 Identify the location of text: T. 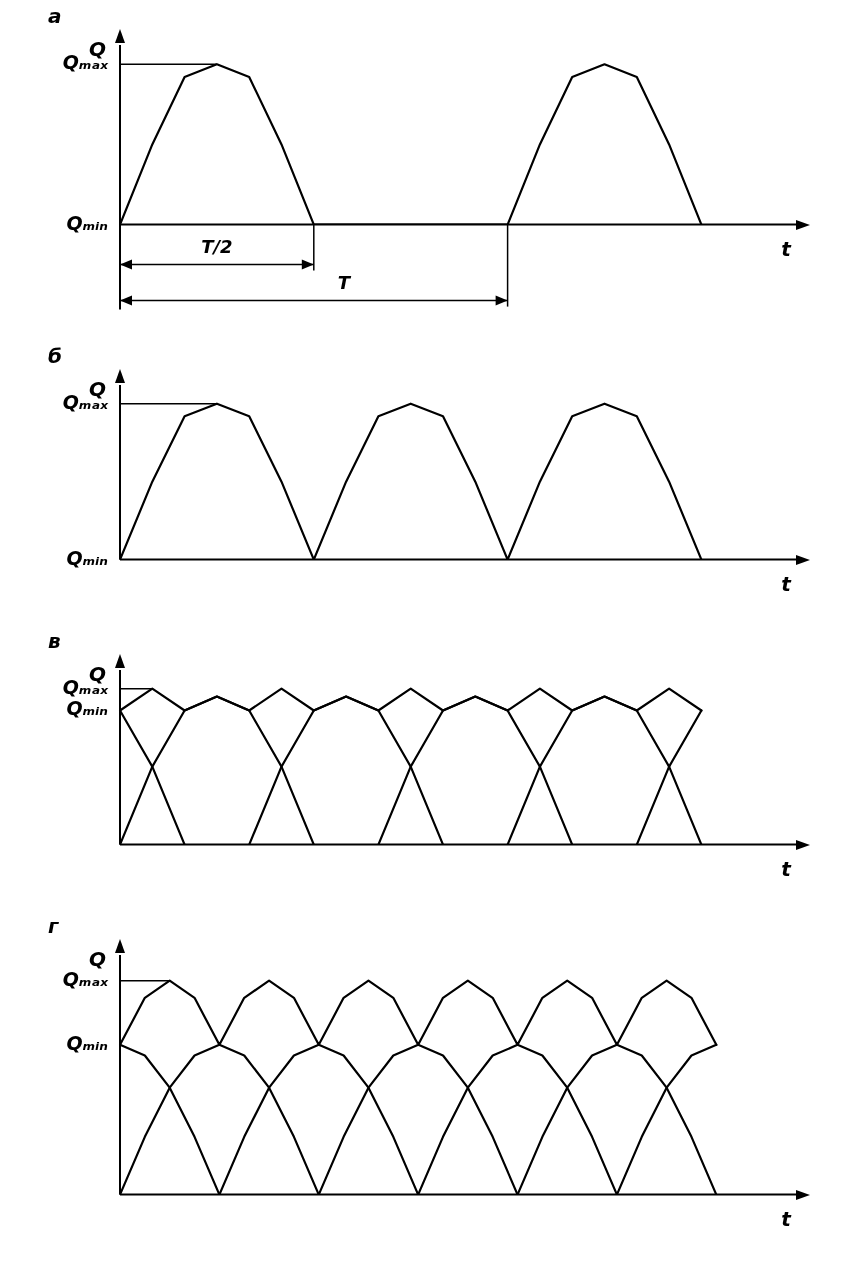
(344, 283).